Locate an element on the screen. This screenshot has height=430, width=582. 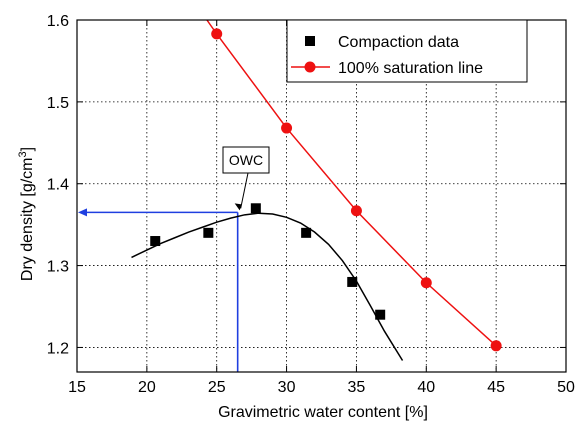
y-tick-label: 1.6 is located at coordinates (58, 21).